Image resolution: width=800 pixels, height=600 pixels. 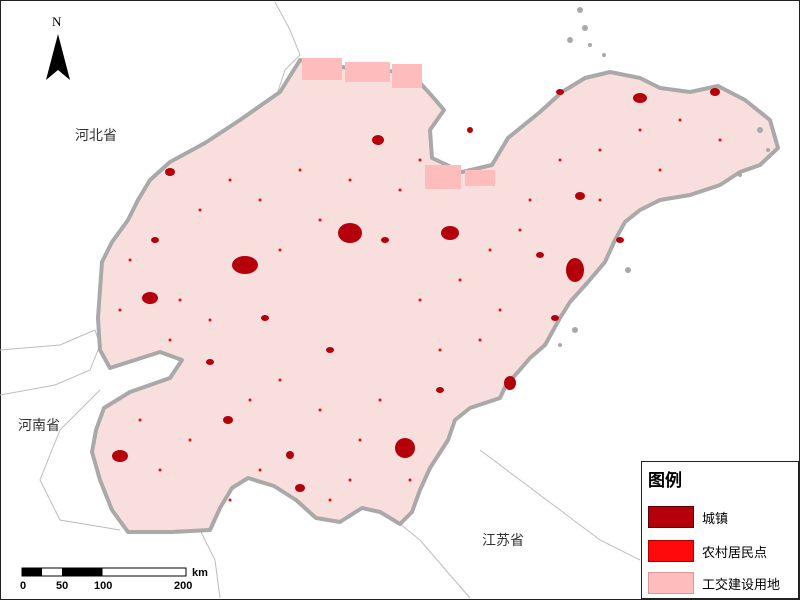 I want to click on scale-bar: 0 50 100 200 km, so click(x=120, y=581).